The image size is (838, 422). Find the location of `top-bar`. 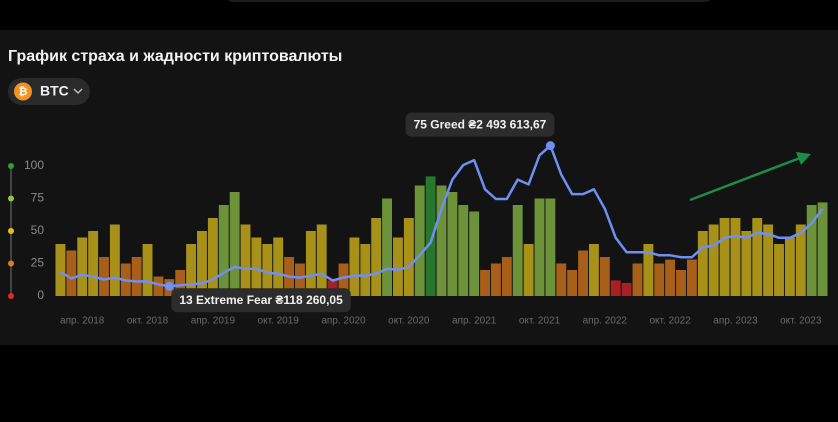

top-bar is located at coordinates (469, 1).